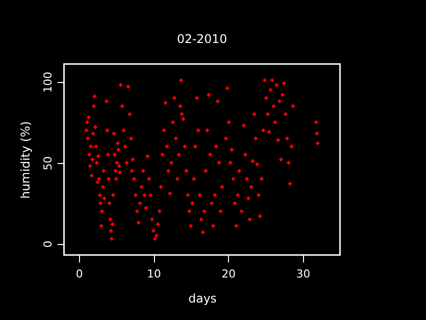 The width and height of the screenshot is (426, 320). Describe the element at coordinates (25, 160) in the screenshot. I see `y-axis-title: humidity (%)` at that location.